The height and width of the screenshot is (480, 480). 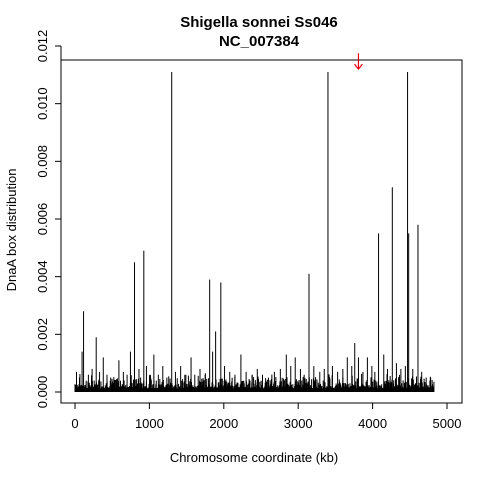 What do you see at coordinates (42, 392) in the screenshot?
I see `y-tick-label: 0.000` at bounding box center [42, 392].